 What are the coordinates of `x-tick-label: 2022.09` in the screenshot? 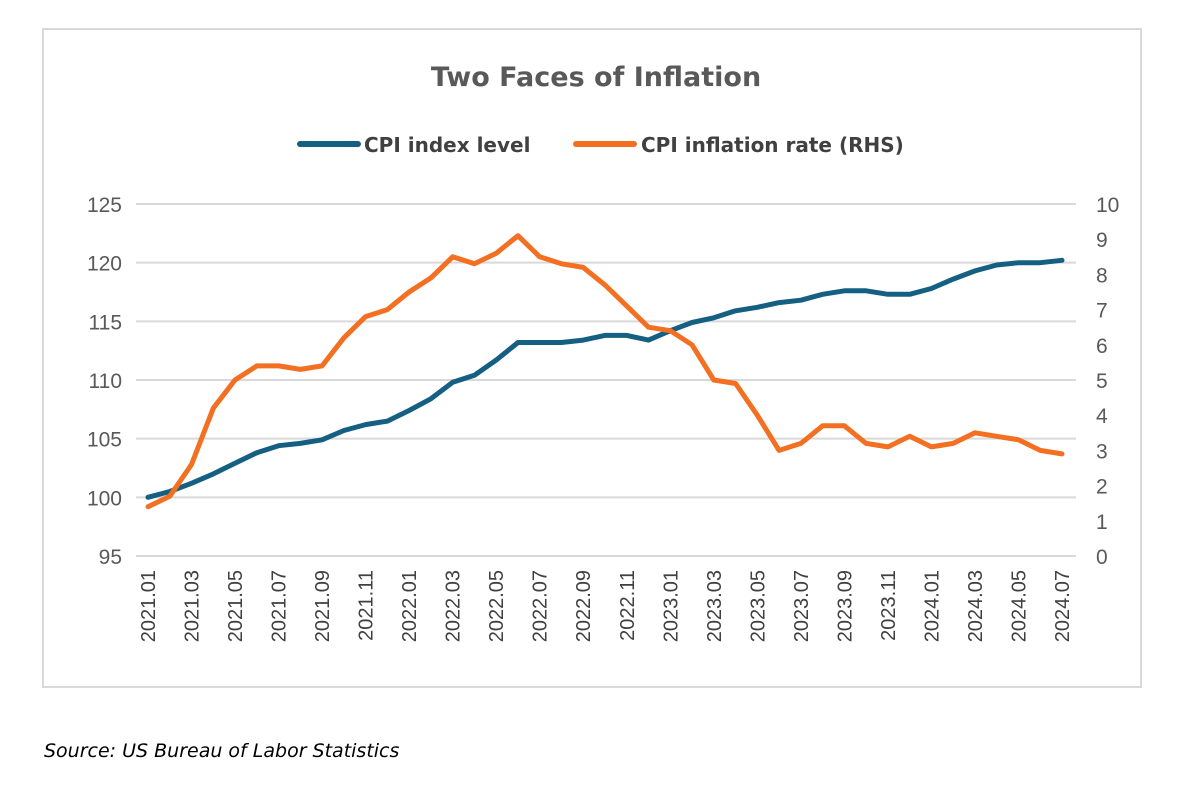 It's located at (584, 606).